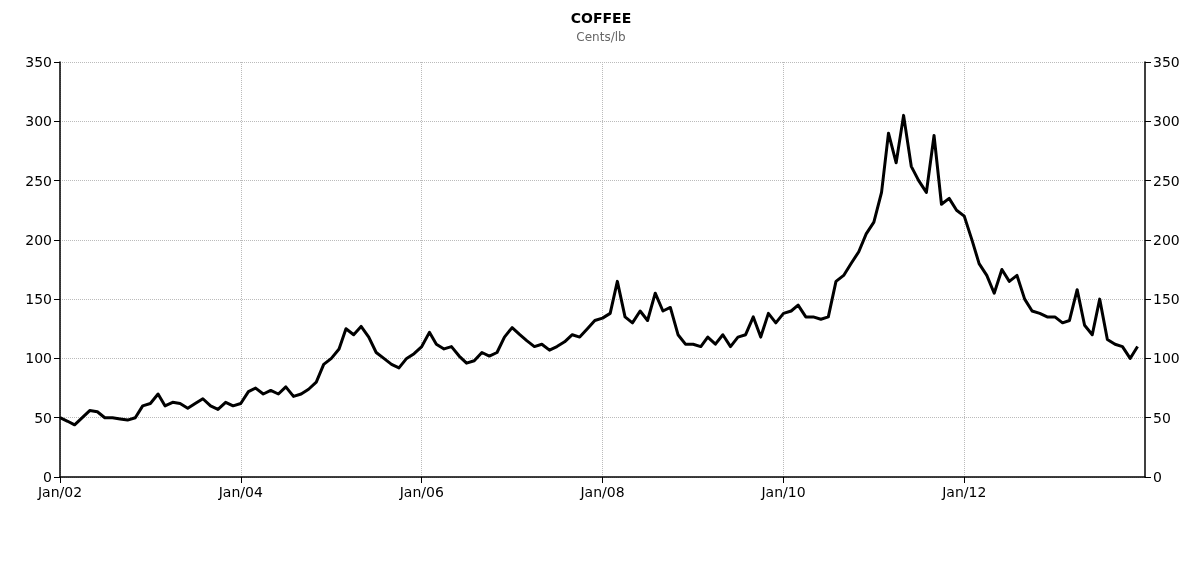 The width and height of the screenshot is (1202, 562). Describe the element at coordinates (1166, 62) in the screenshot. I see `y2-tick-label: 350` at that location.